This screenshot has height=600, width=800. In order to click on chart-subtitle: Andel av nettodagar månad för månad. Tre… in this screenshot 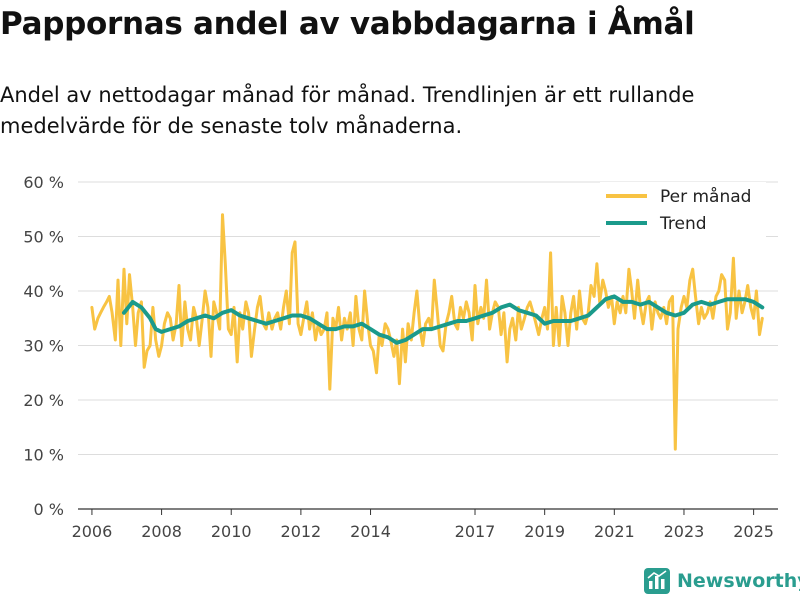, I will do `click(347, 110)`.